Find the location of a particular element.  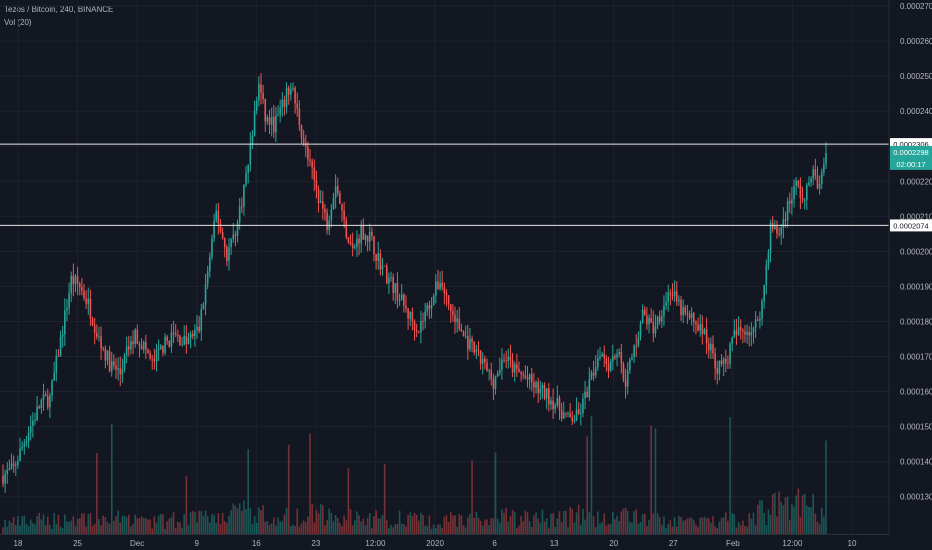

x-tick-label: 9 is located at coordinates (196, 543).